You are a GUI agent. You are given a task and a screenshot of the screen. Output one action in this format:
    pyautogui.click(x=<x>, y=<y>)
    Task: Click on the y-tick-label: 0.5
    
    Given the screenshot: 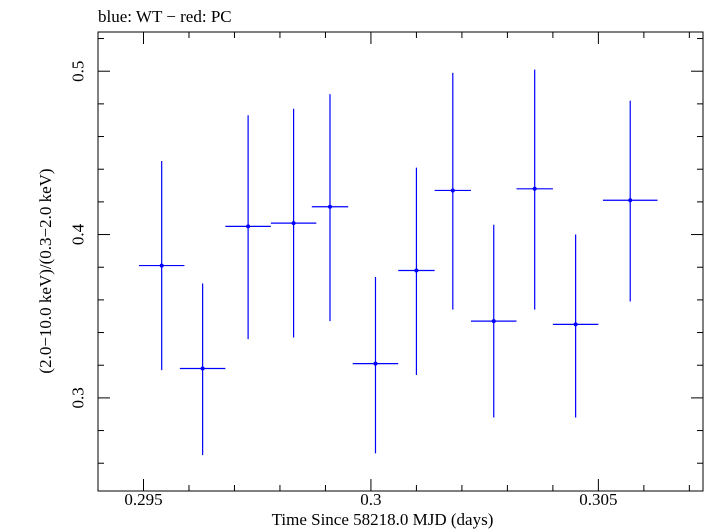 What is the action you would take?
    pyautogui.click(x=78, y=71)
    